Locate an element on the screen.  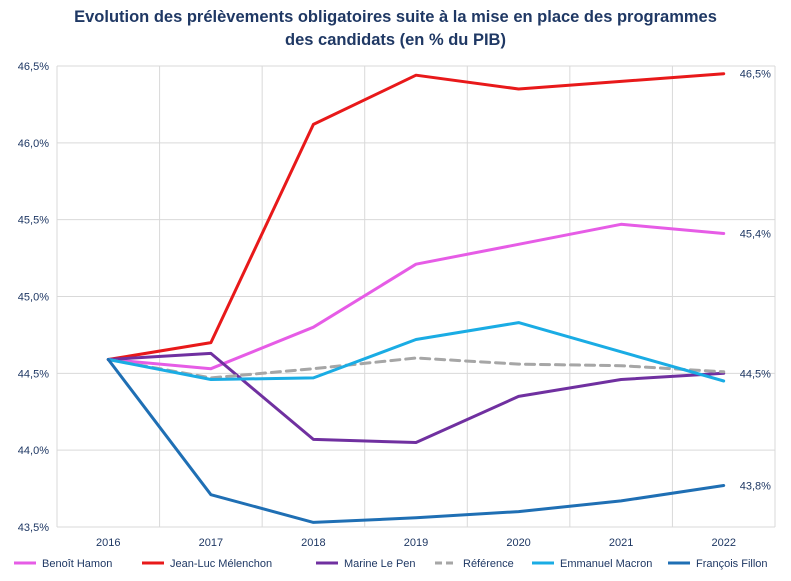
y-tick-label: 45,5% is located at coordinates (33, 221).